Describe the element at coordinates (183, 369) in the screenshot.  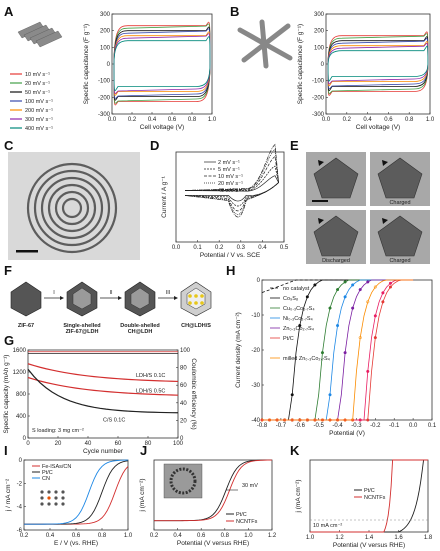
I see `y2-tick-label: 80` at that location.